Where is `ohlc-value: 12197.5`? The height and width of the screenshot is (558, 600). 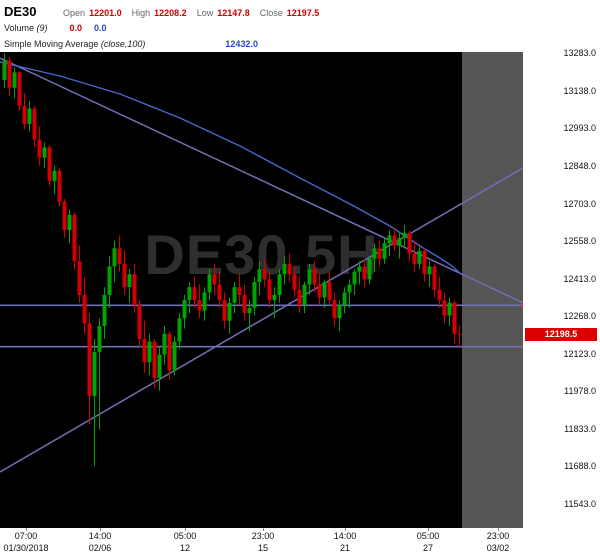 ohlc-value: 12197.5 is located at coordinates (303, 13).